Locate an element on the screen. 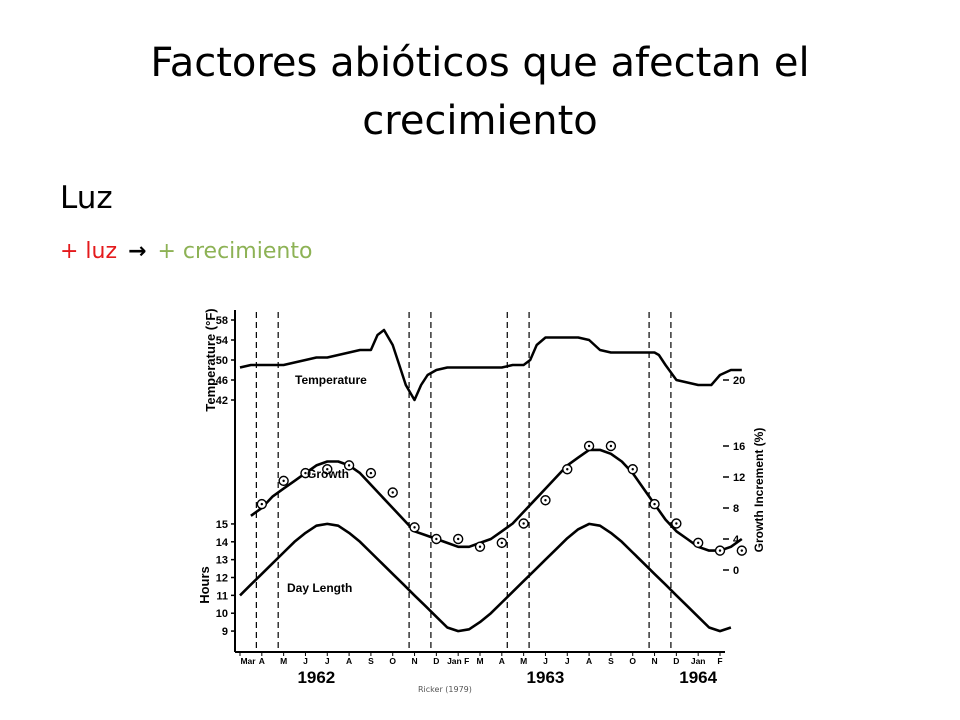 This screenshot has width=960, height=720. bullet-line: + luz → + crecimiento is located at coordinates (186, 251).